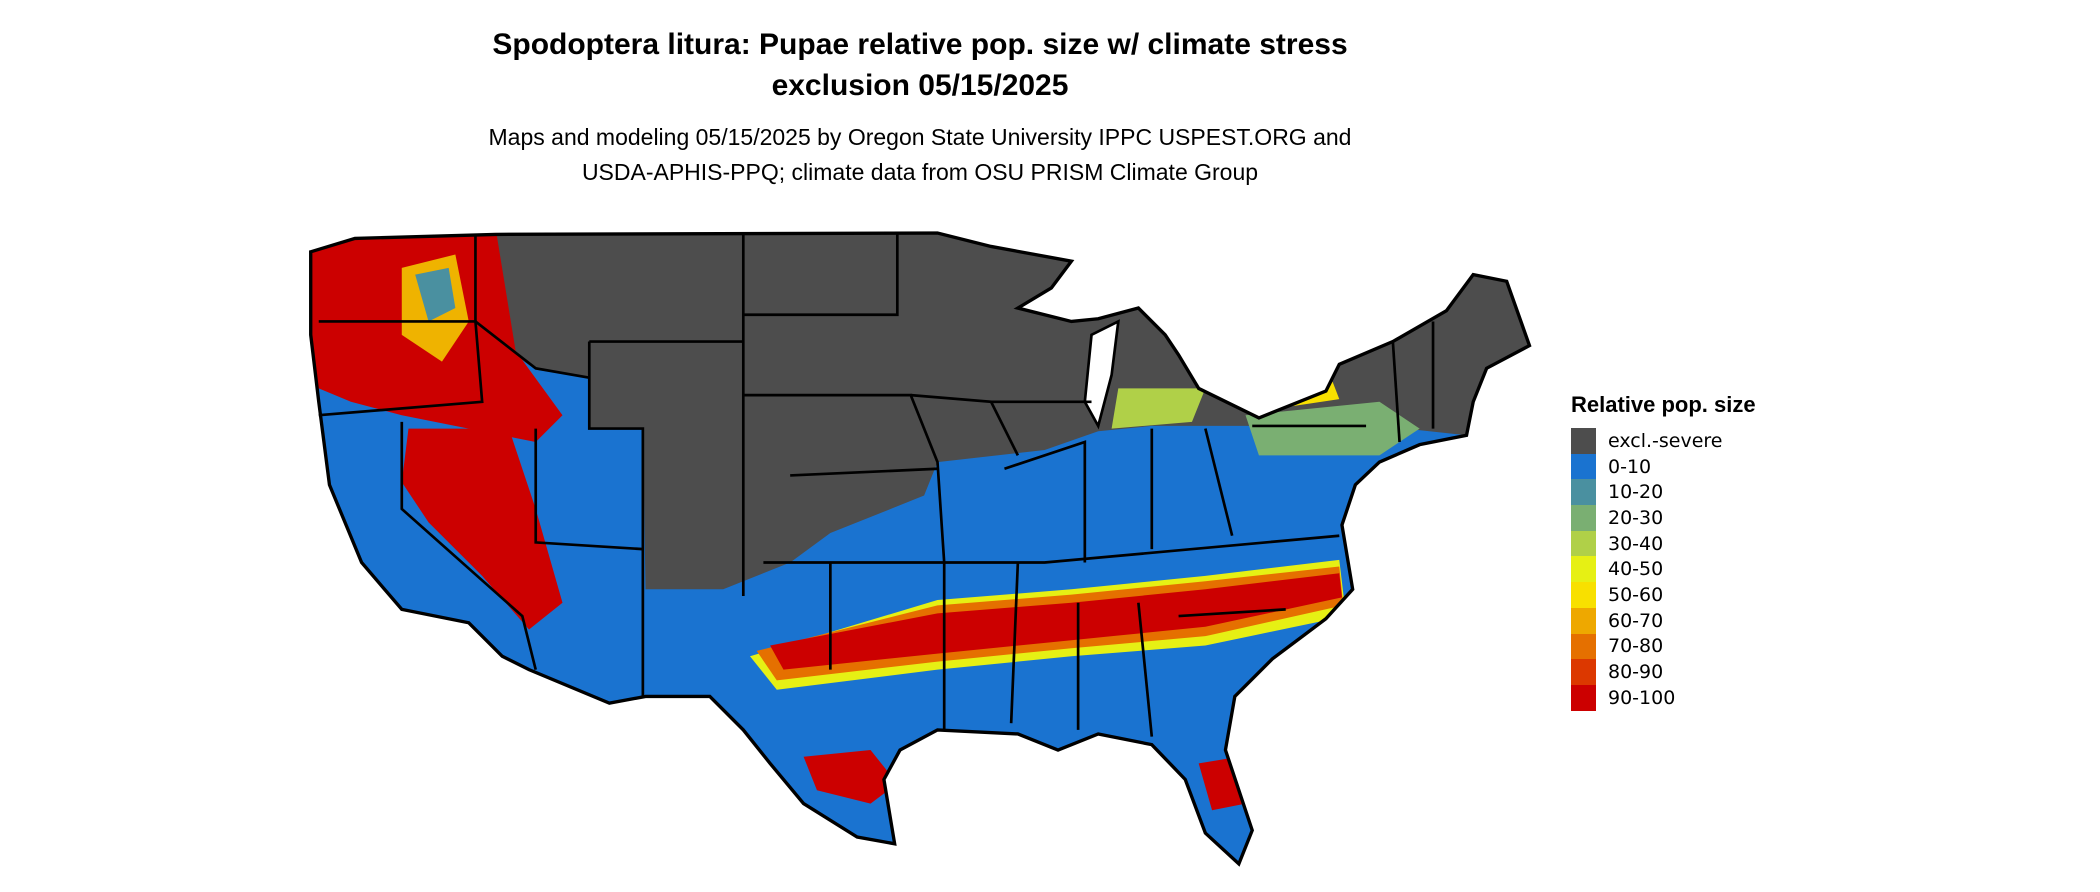 This screenshot has height=892, width=2100. What do you see at coordinates (435, 294) in the screenshot?
I see `region-nw-teal` at bounding box center [435, 294].